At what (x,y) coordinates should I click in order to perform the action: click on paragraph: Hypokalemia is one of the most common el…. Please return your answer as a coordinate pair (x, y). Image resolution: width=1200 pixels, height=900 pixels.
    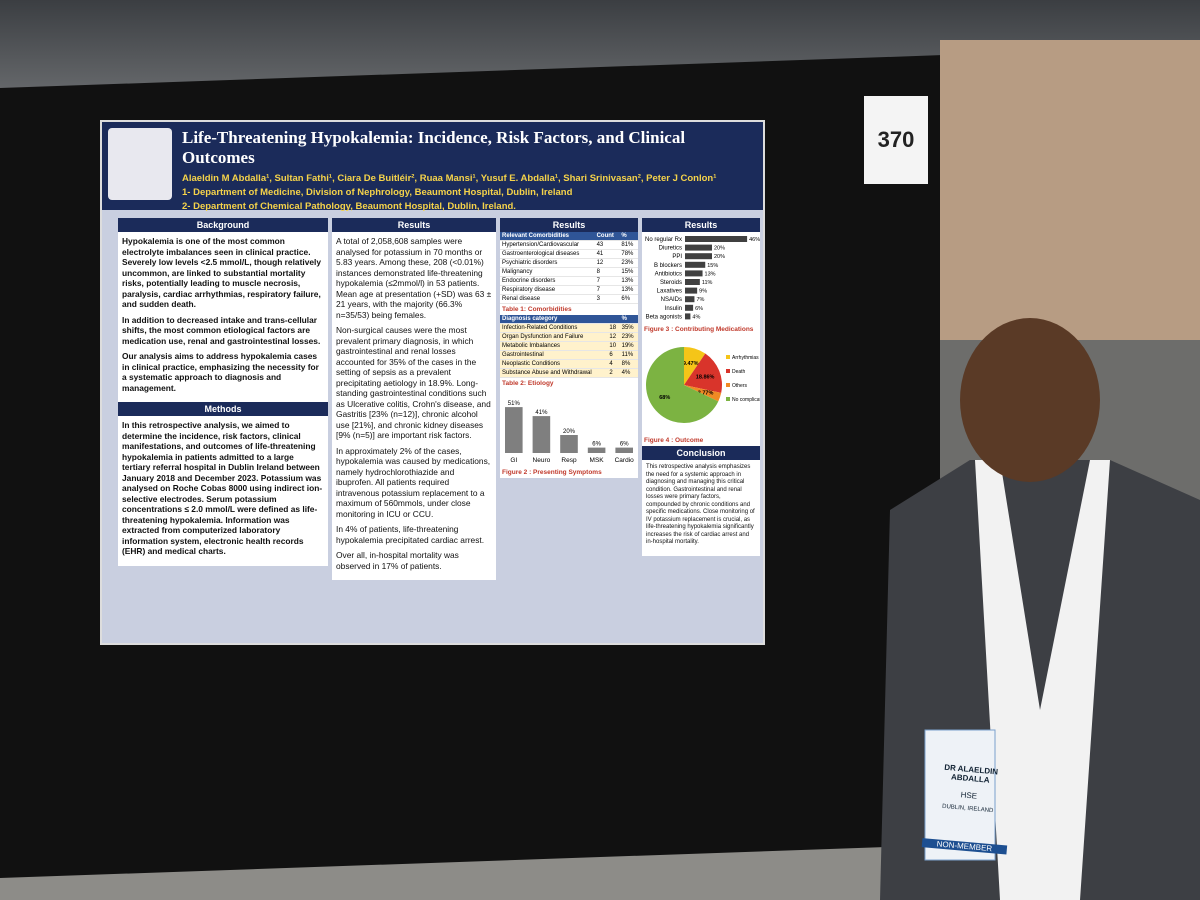
    Looking at the image, I should click on (221, 272).